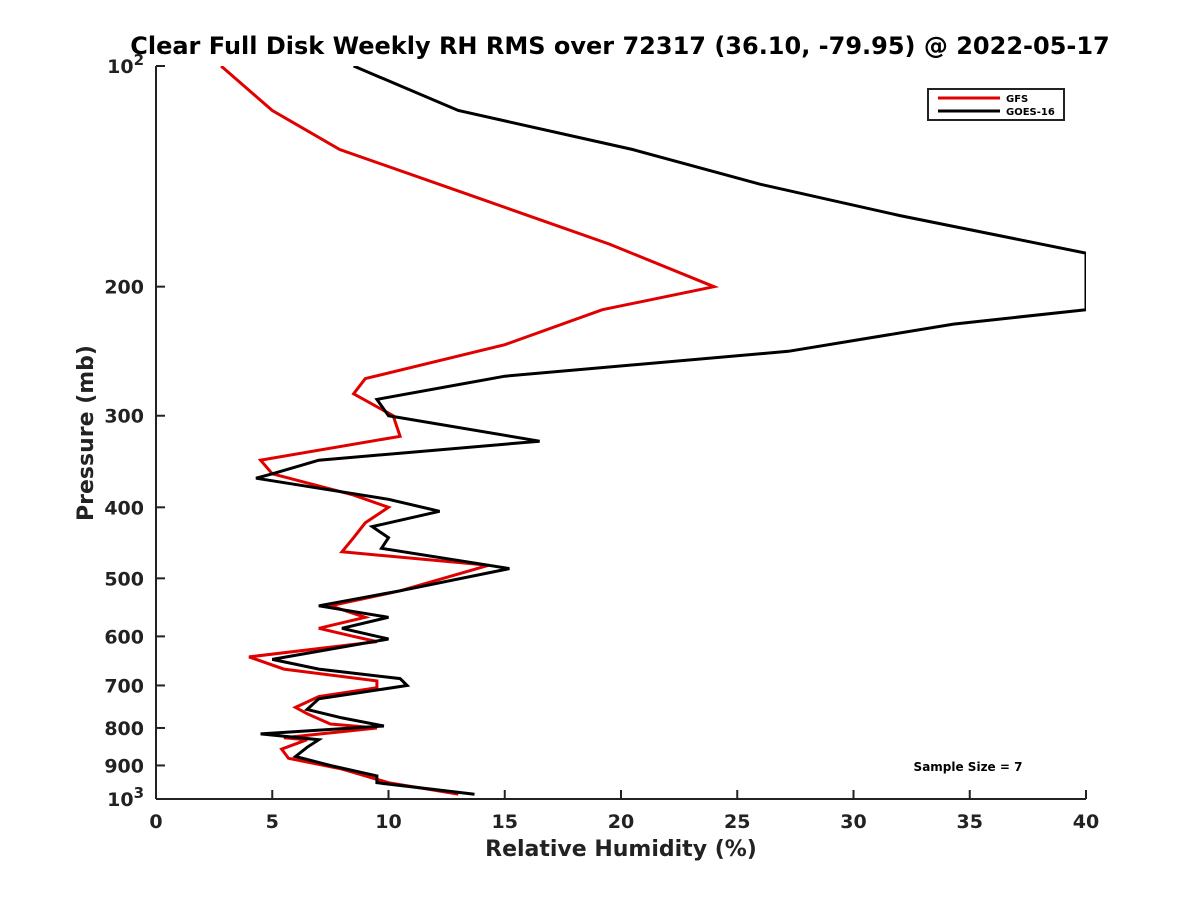  Describe the element at coordinates (621, 822) in the screenshot. I see `x-tick-label: 20` at that location.